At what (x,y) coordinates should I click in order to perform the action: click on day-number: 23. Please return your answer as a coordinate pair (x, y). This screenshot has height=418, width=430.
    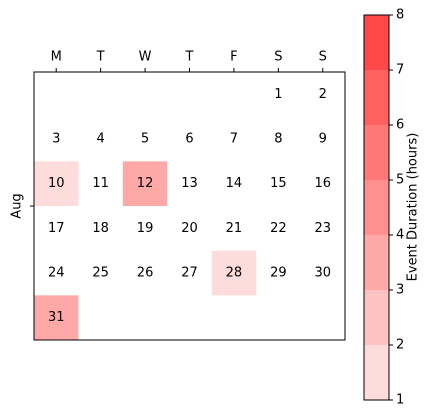
    Looking at the image, I should click on (323, 228).